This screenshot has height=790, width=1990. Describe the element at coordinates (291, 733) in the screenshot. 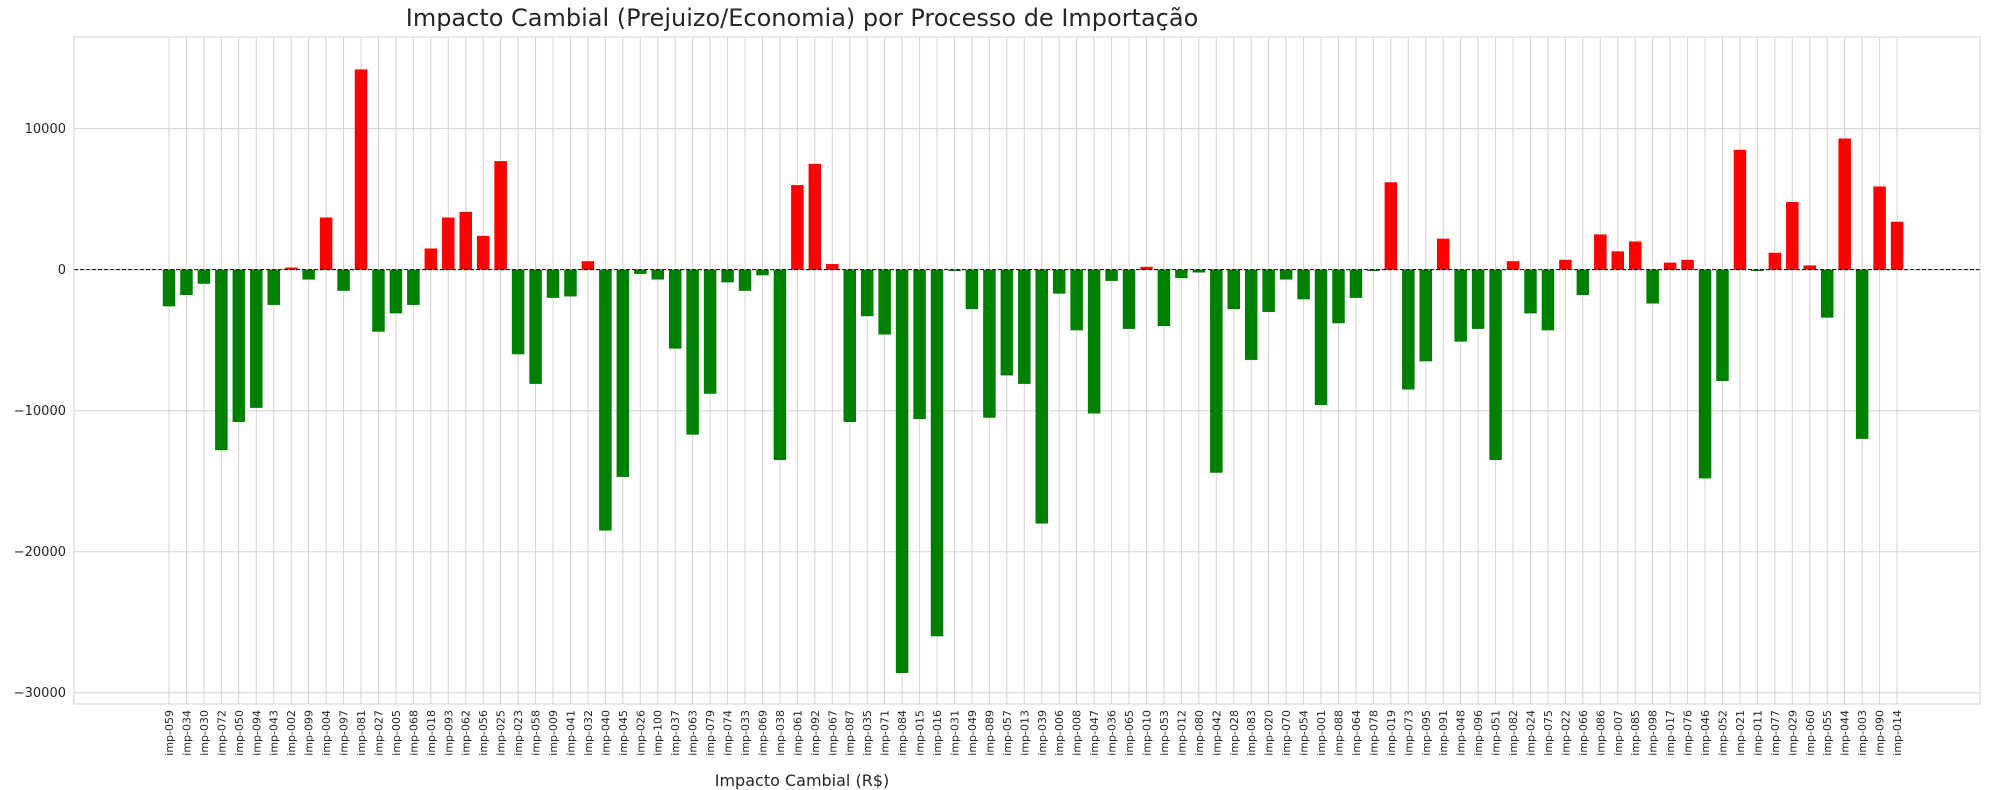

I see `x-tick-label: imp-002` at that location.